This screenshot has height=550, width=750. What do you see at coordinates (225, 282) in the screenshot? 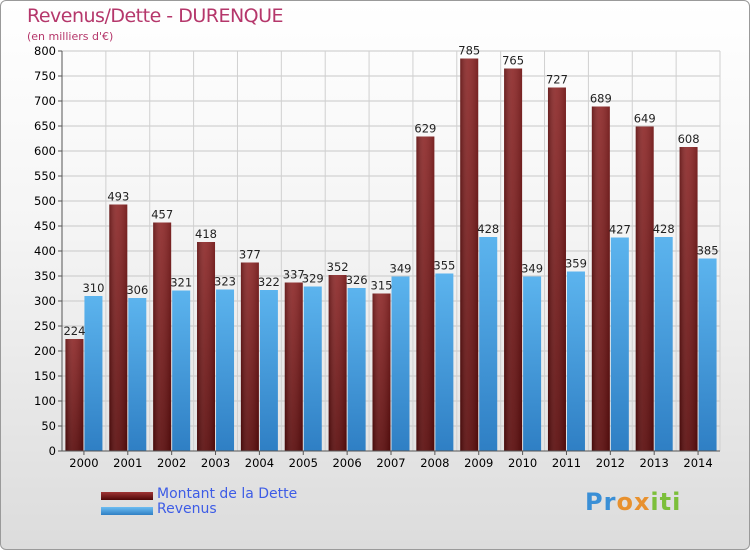
I see `value-label-revenus: 323` at bounding box center [225, 282].